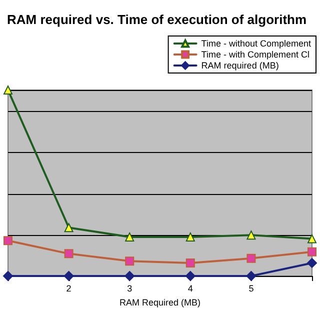 Image resolution: width=320 pixels, height=320 pixels. What do you see at coordinates (190, 289) in the screenshot?
I see `x-tick-label: 4` at bounding box center [190, 289].